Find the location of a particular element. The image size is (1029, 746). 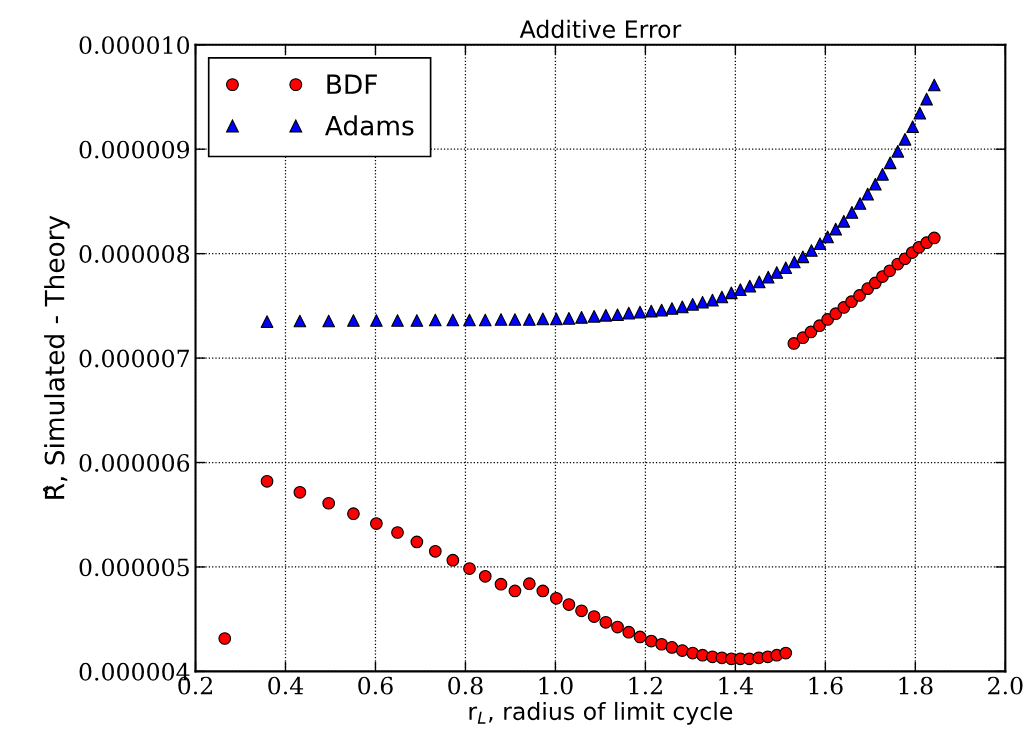

x-tick-label: 1.4 is located at coordinates (736, 685).